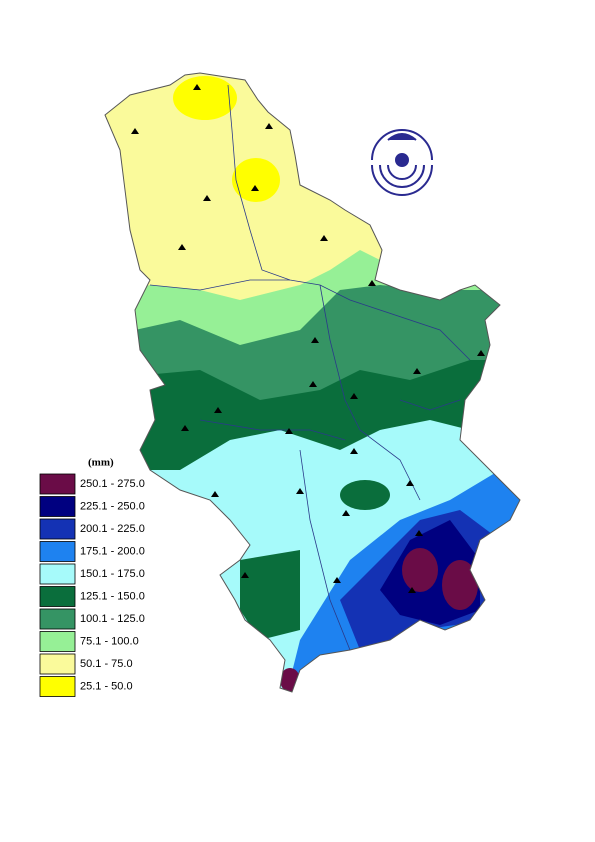 This screenshot has width=595, height=842. I want to click on legend-label: 200.1 - 225.0, so click(112, 529).